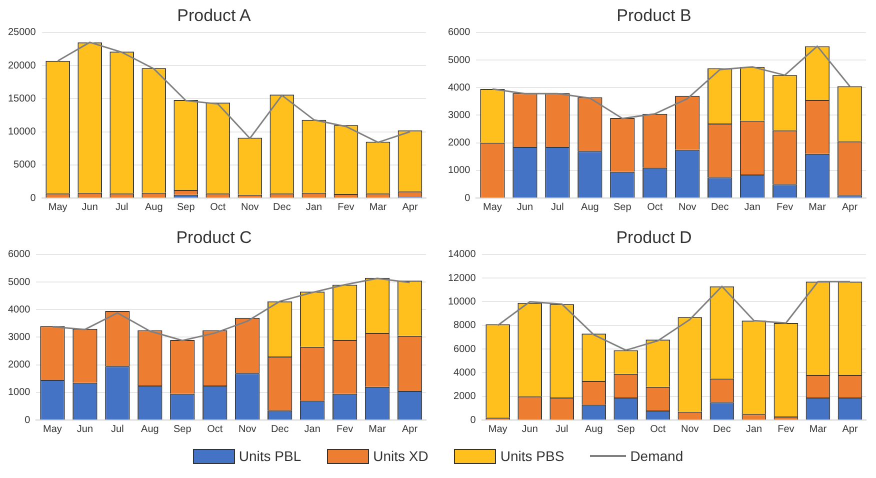  Describe the element at coordinates (654, 237) in the screenshot. I see `chart-title: Product D` at that location.